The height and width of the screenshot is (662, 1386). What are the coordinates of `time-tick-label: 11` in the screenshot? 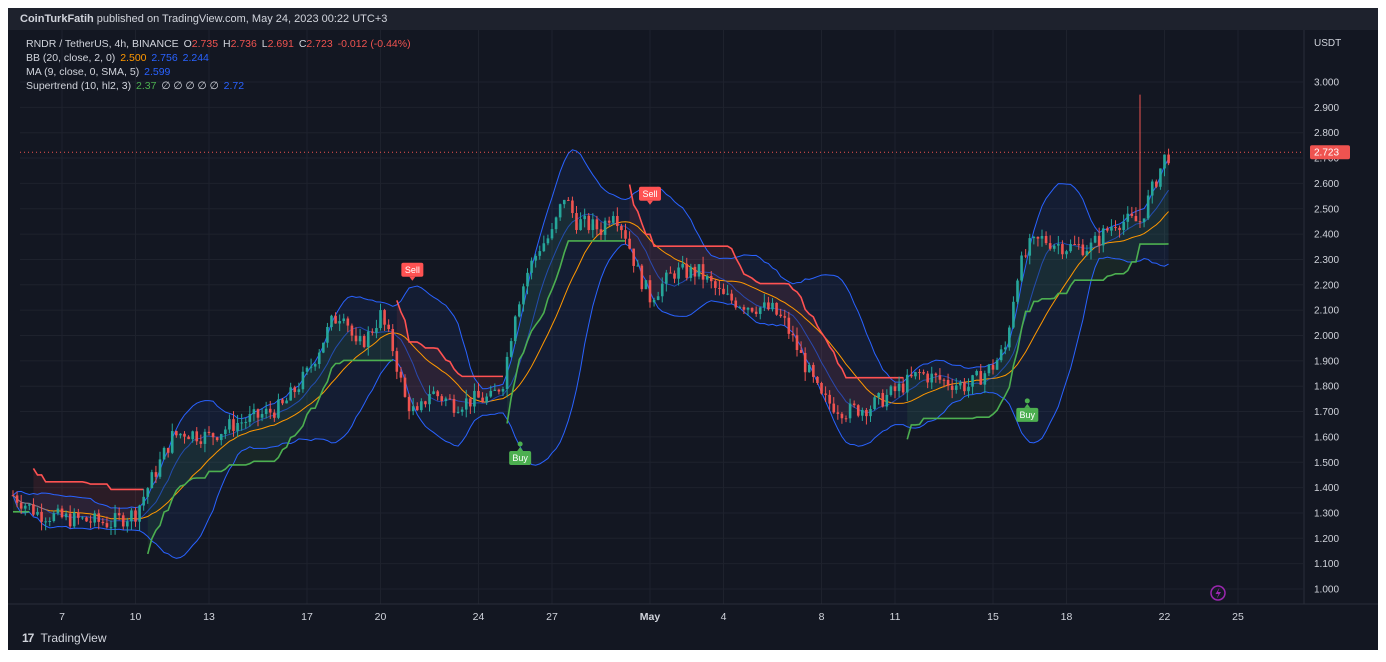 It's located at (895, 617).